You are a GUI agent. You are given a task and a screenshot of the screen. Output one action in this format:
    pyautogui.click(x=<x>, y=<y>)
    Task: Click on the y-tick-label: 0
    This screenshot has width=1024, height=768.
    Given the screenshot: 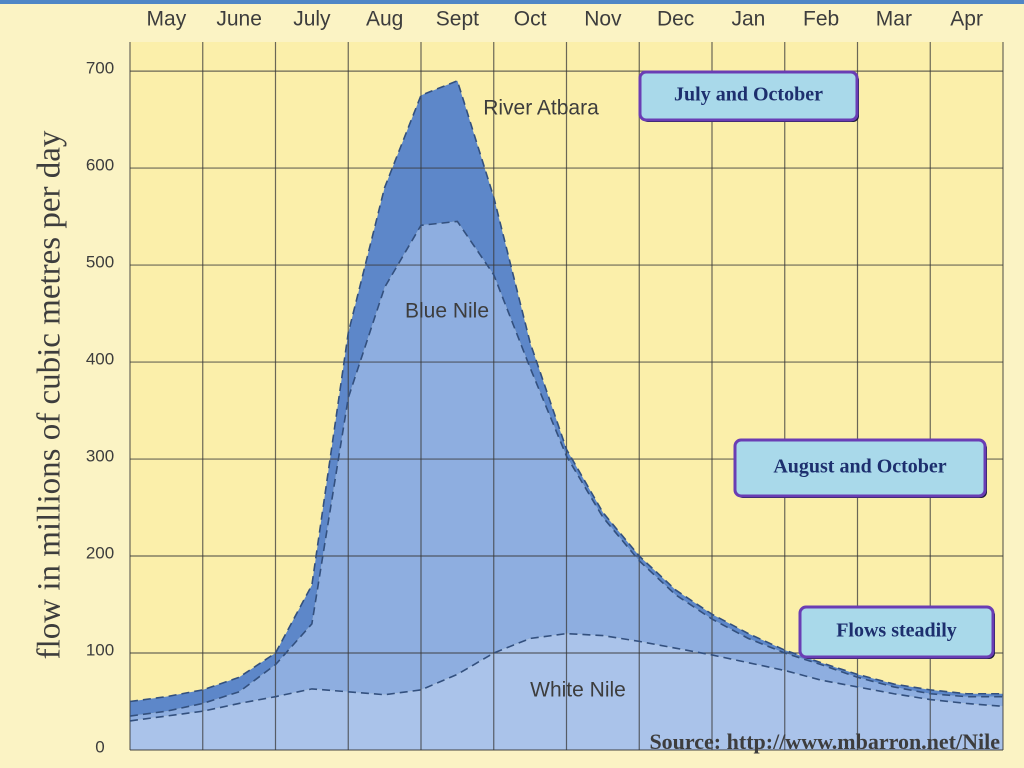 What is the action you would take?
    pyautogui.click(x=99, y=746)
    